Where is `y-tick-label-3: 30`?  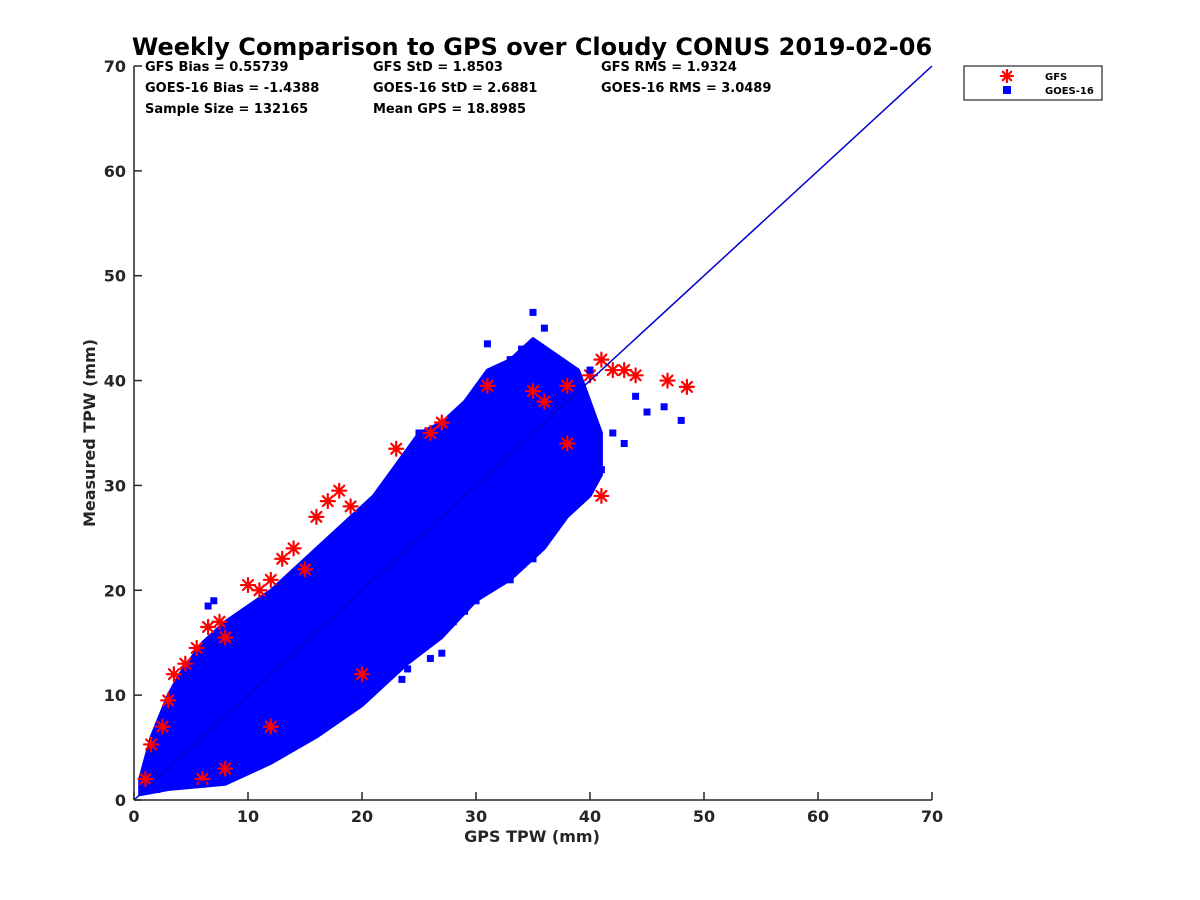
y-tick-label-3: 30 is located at coordinates (115, 485).